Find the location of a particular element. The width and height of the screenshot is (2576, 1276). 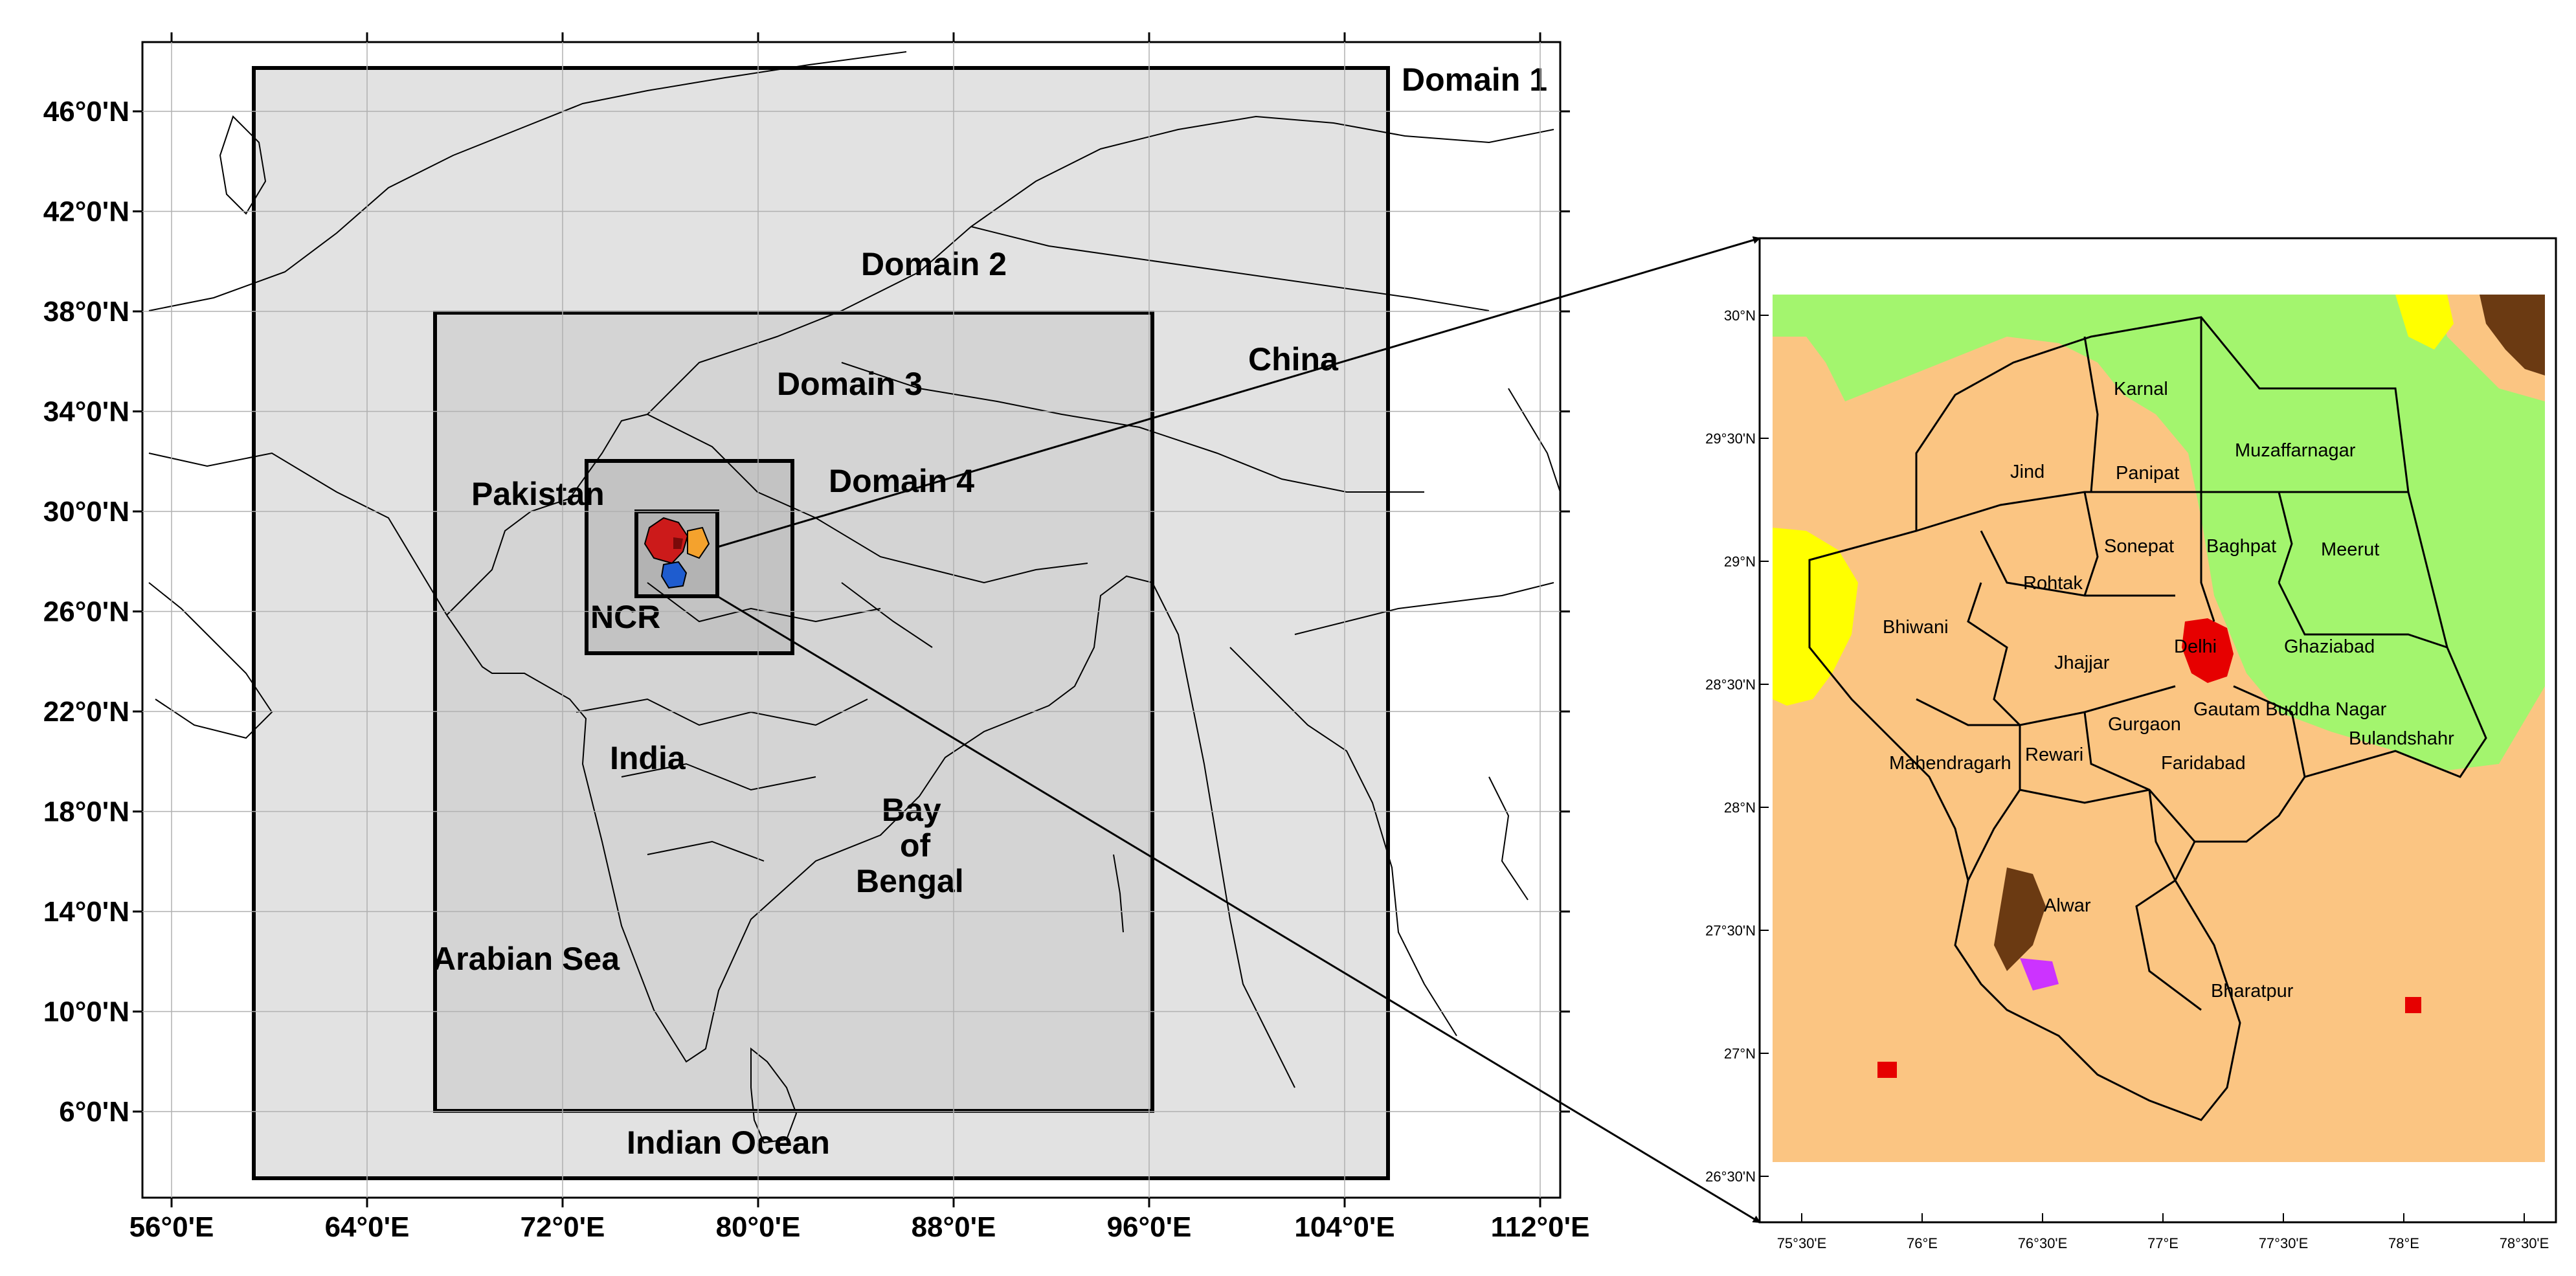

lat-tick-label: 38°0'N is located at coordinates (86, 312).